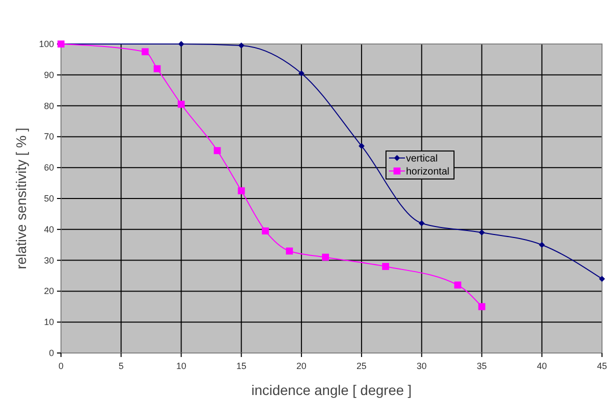  Describe the element at coordinates (61, 366) in the screenshot. I see `x-tick-label: 0` at that location.